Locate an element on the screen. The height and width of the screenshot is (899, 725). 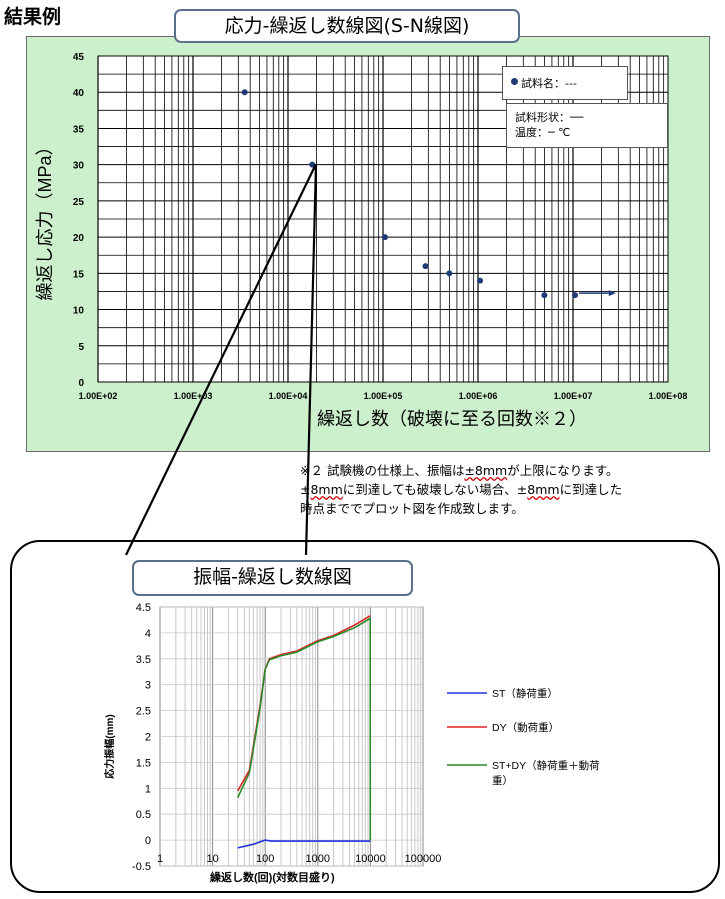
amp-legend-label: 重） is located at coordinates (502, 780).